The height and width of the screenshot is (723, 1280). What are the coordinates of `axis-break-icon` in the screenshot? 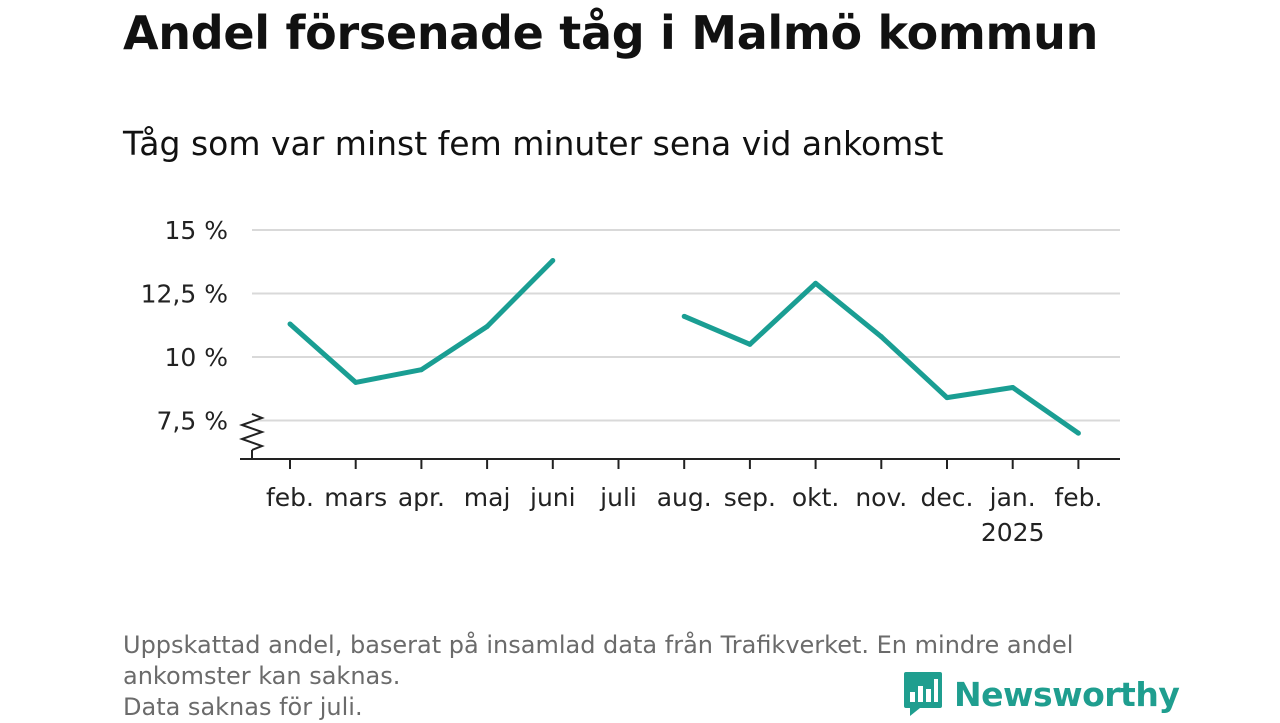 It's located at (252, 432).